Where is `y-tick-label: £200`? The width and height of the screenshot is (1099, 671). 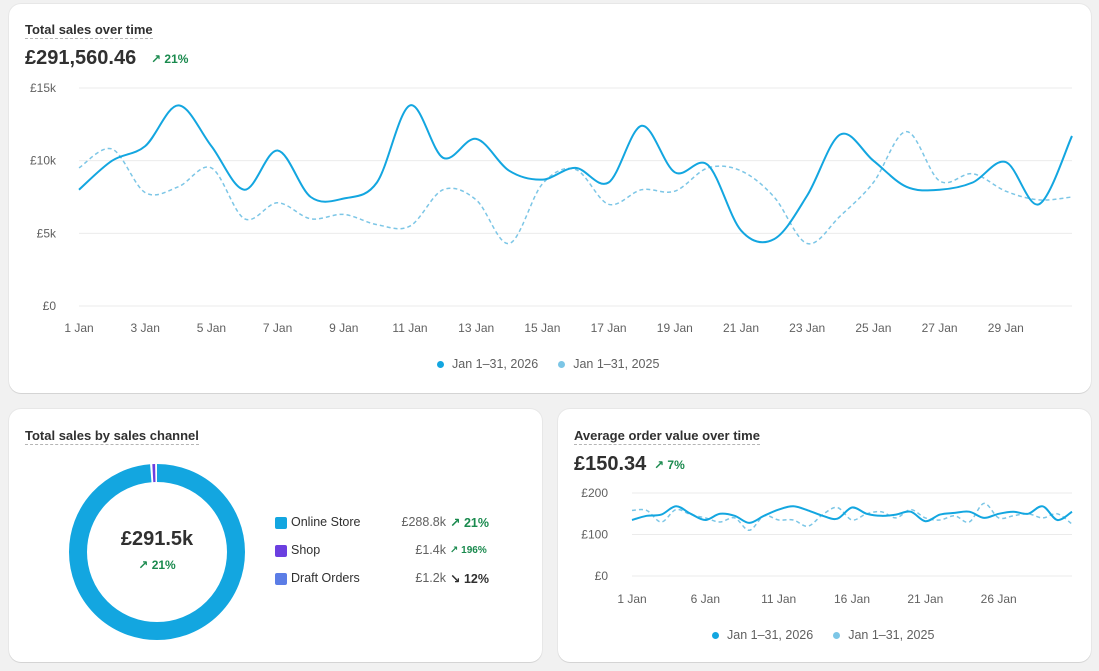
y-tick-label: £200 is located at coordinates (594, 493).